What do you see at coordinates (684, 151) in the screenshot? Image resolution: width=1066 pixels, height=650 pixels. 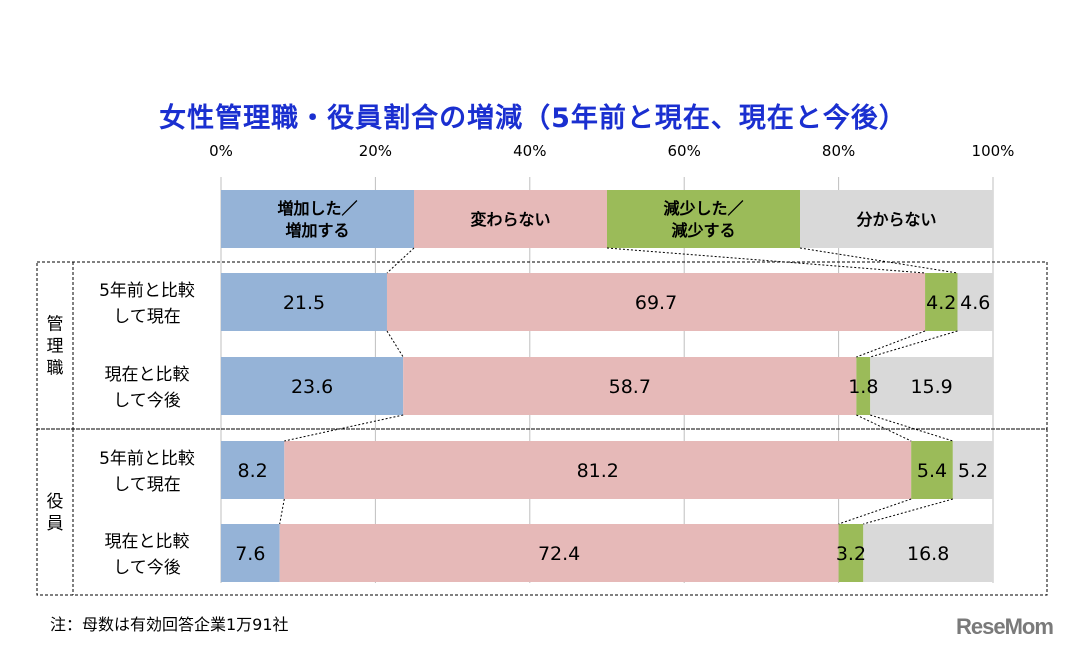 I see `x-tick-label: 60%` at bounding box center [684, 151].